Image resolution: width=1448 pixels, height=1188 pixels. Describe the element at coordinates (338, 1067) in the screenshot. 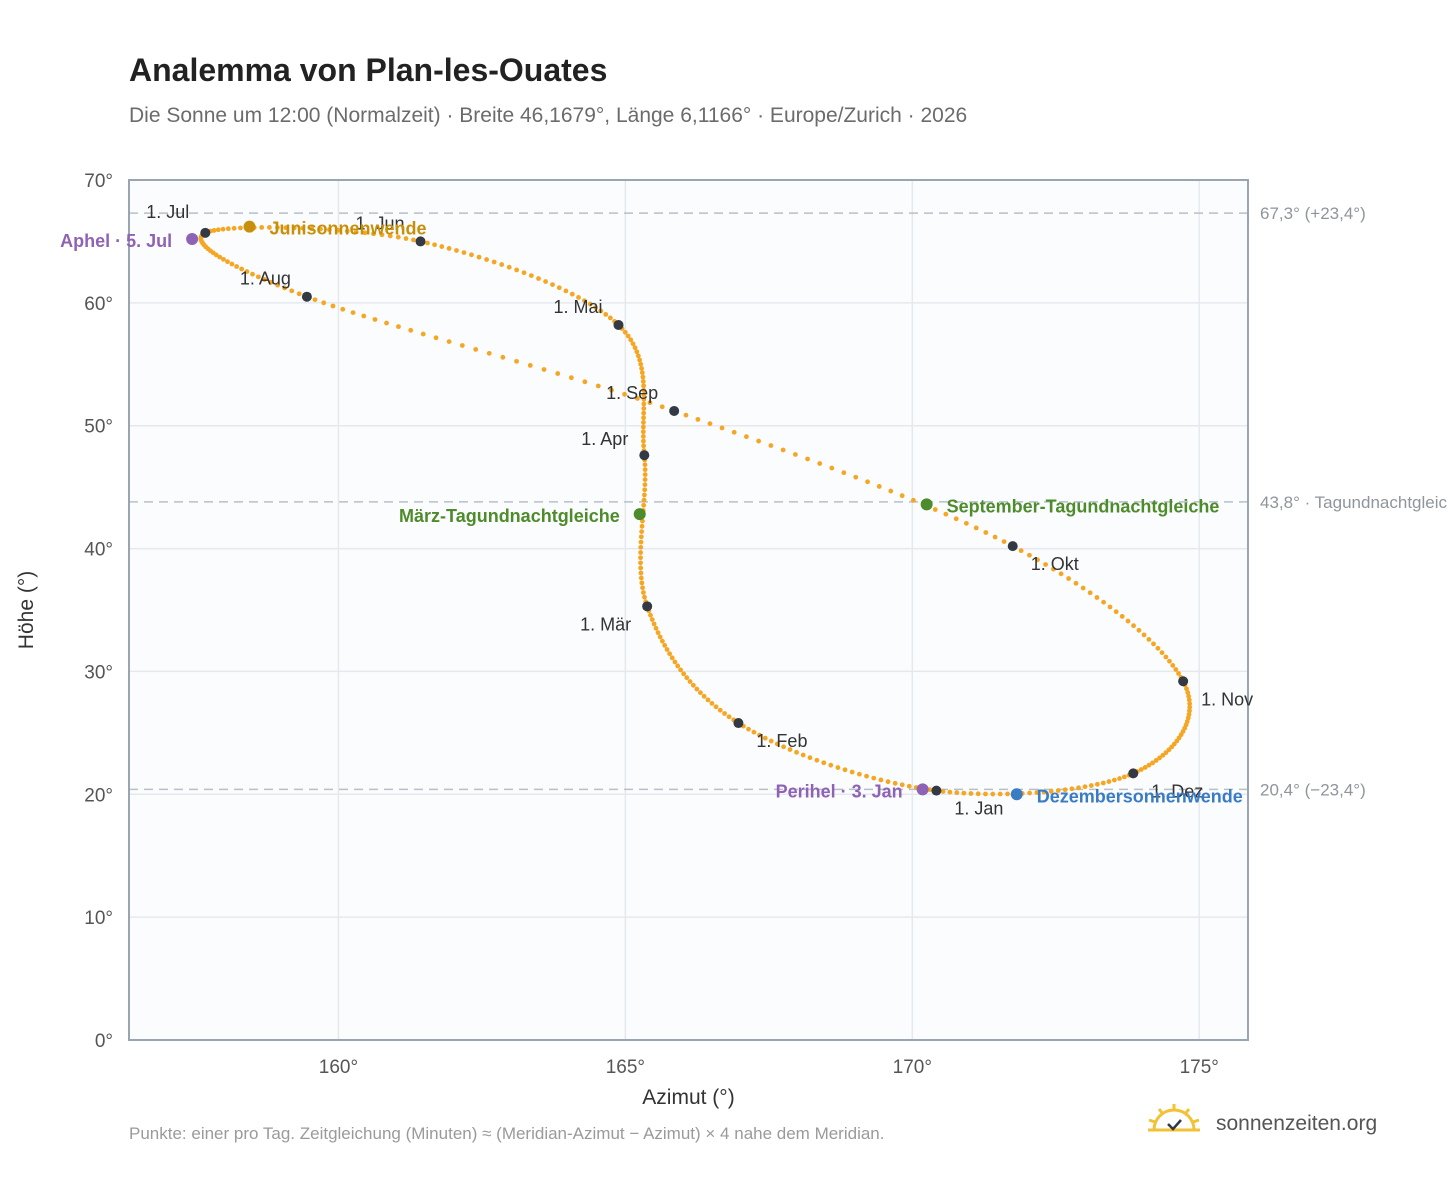

I see `x-tick-label: 160°` at that location.